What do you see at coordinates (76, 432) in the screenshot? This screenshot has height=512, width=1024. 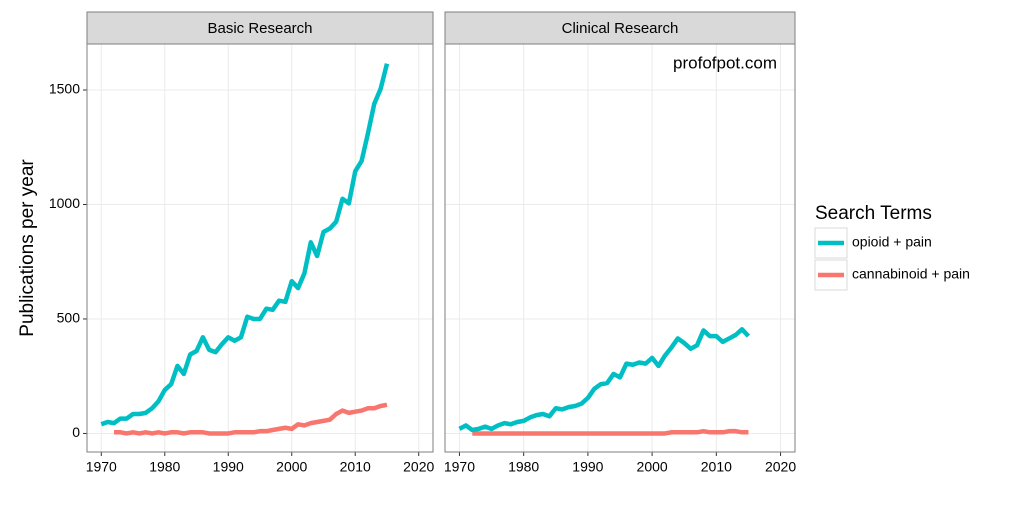 I see `y-tick-label: 0` at bounding box center [76, 432].